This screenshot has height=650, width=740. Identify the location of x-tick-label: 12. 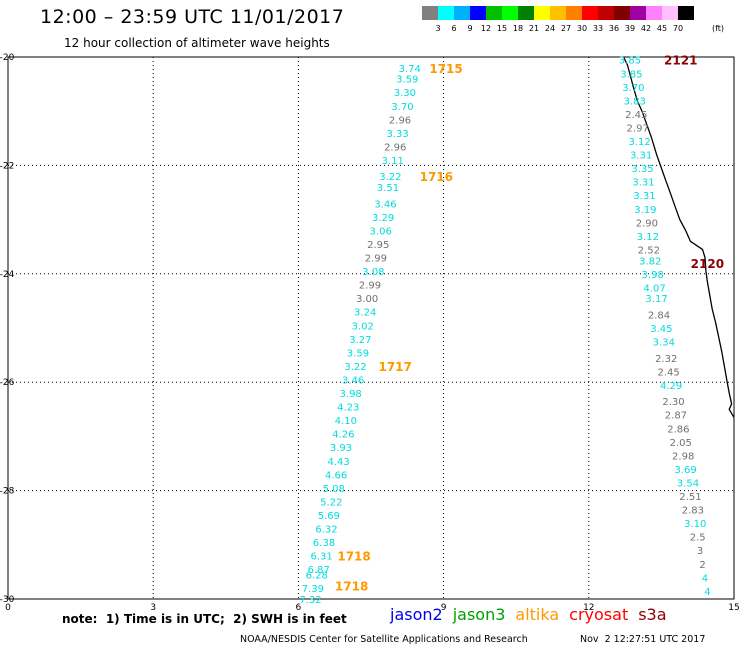
(588, 608).